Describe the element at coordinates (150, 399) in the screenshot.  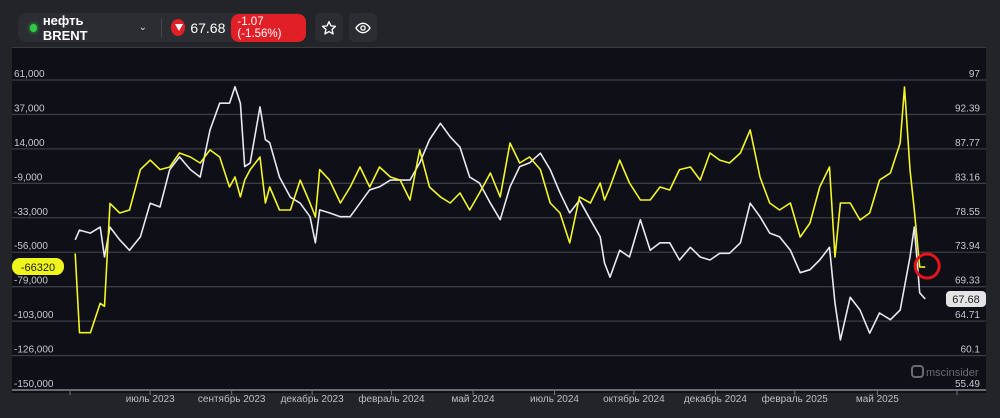
I see `x-axis-tick-label: июль 2023` at that location.